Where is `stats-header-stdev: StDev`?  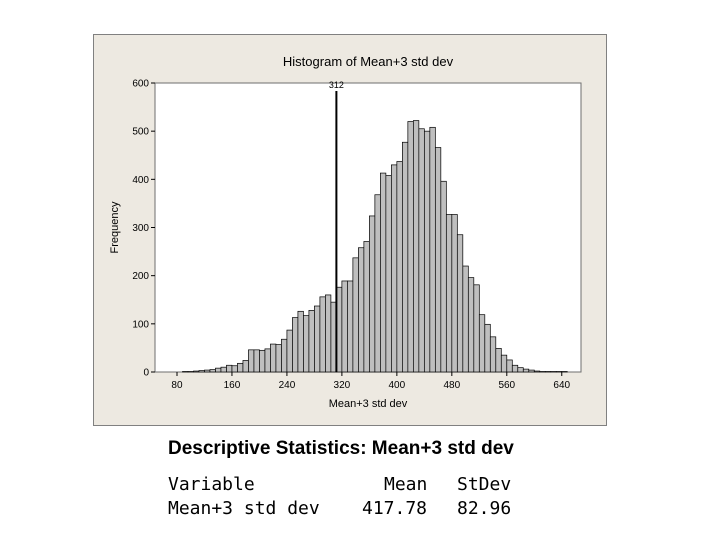
stats-header-stdev: StDev is located at coordinates (484, 484).